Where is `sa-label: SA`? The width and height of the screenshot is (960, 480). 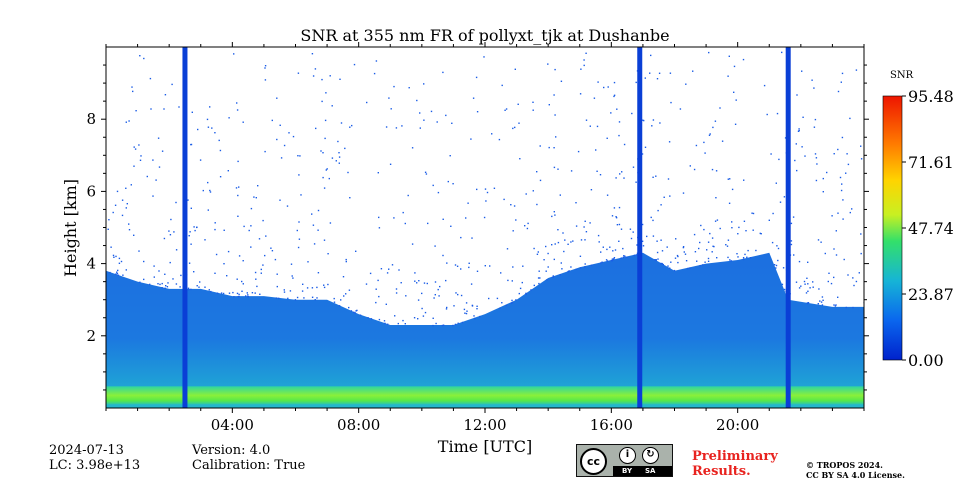
sa-label: SA is located at coordinates (650, 471).